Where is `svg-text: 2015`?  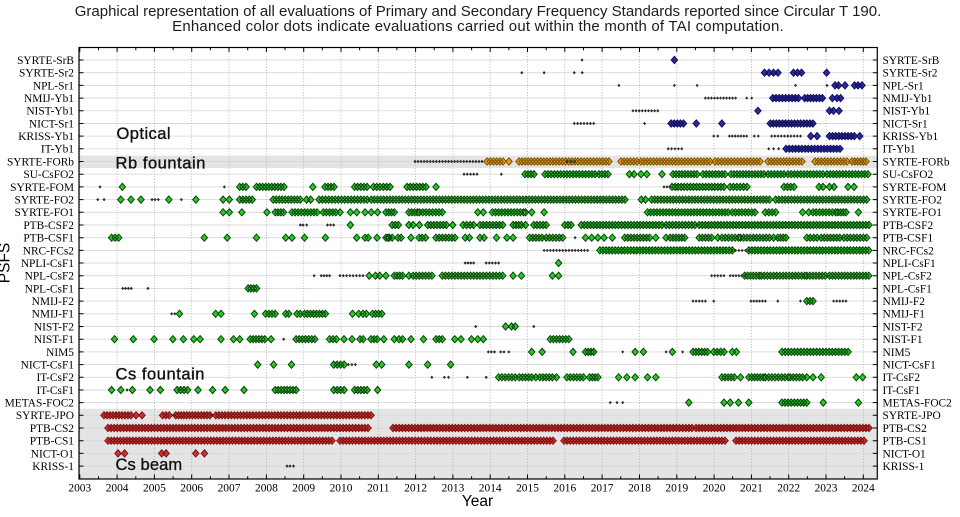 svg-text: 2015 is located at coordinates (527, 489).